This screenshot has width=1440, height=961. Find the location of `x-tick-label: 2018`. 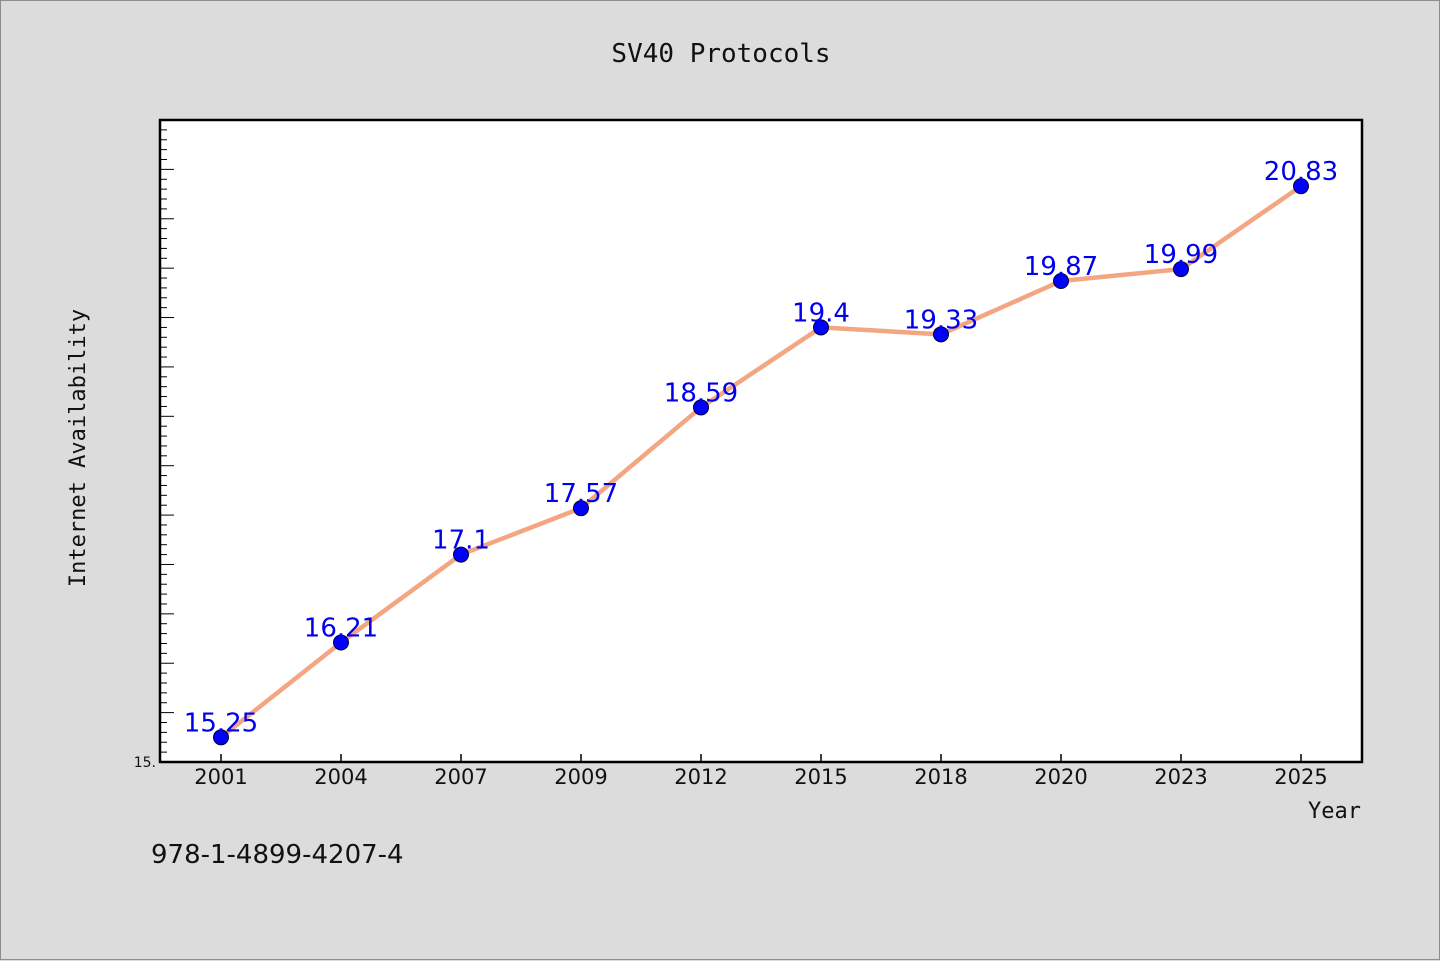

x-tick-label: 2018 is located at coordinates (940, 777).